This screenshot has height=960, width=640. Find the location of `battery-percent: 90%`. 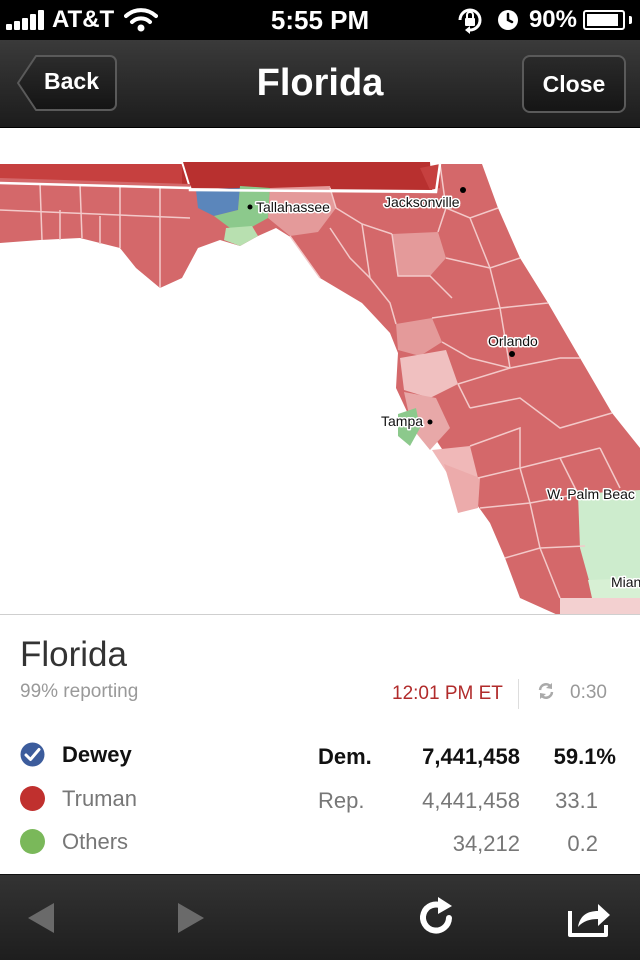

battery-percent: 90% is located at coordinates (552, 19).